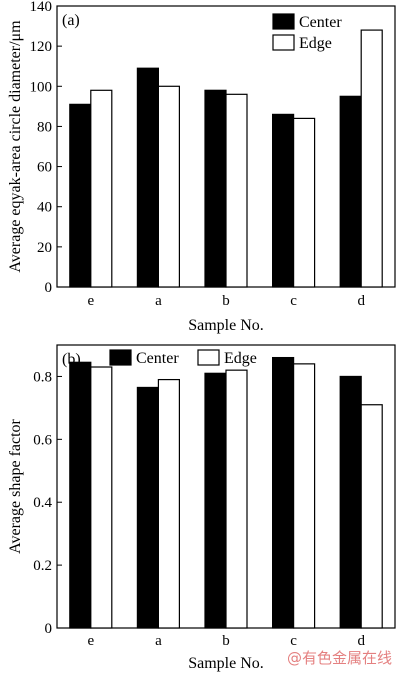 The height and width of the screenshot is (674, 400). Describe the element at coordinates (41, 7) in the screenshot. I see `y-tick-label: 140` at that location.